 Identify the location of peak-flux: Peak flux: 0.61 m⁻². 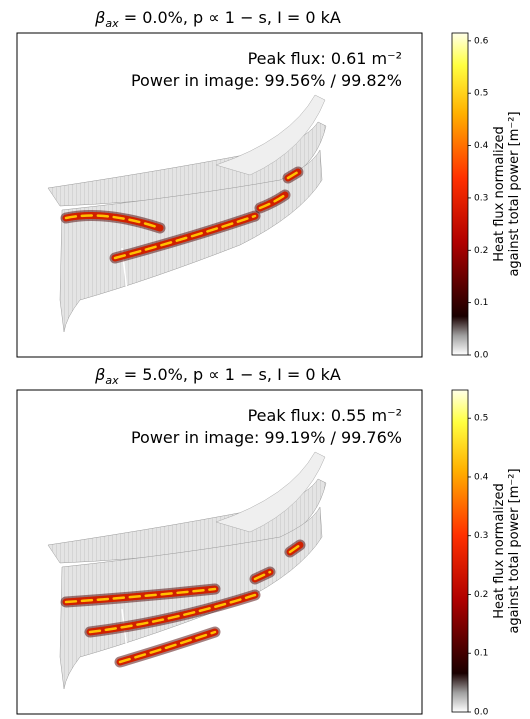
(325, 58).